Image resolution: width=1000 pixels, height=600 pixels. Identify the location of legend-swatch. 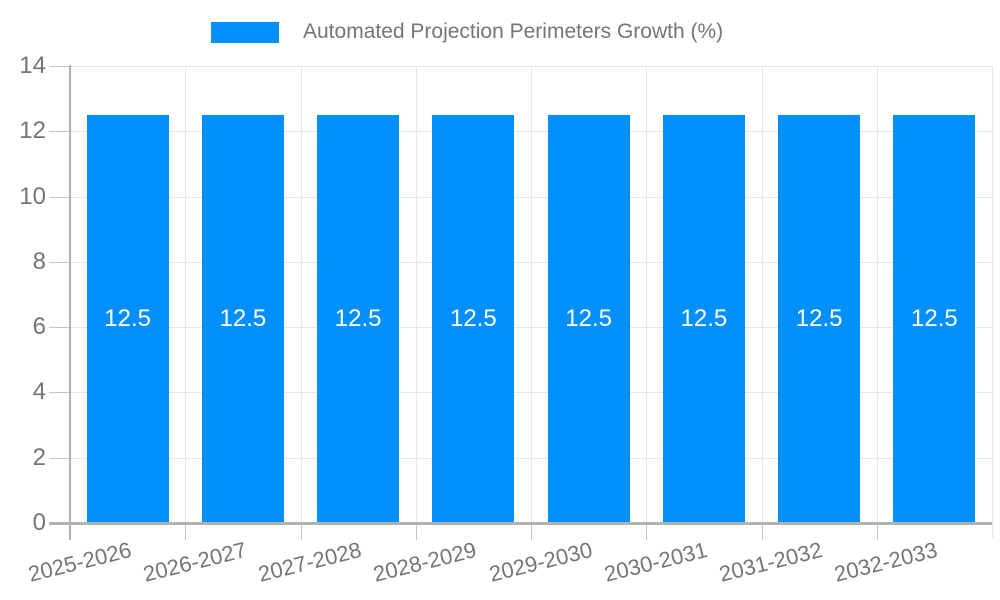
(245, 32).